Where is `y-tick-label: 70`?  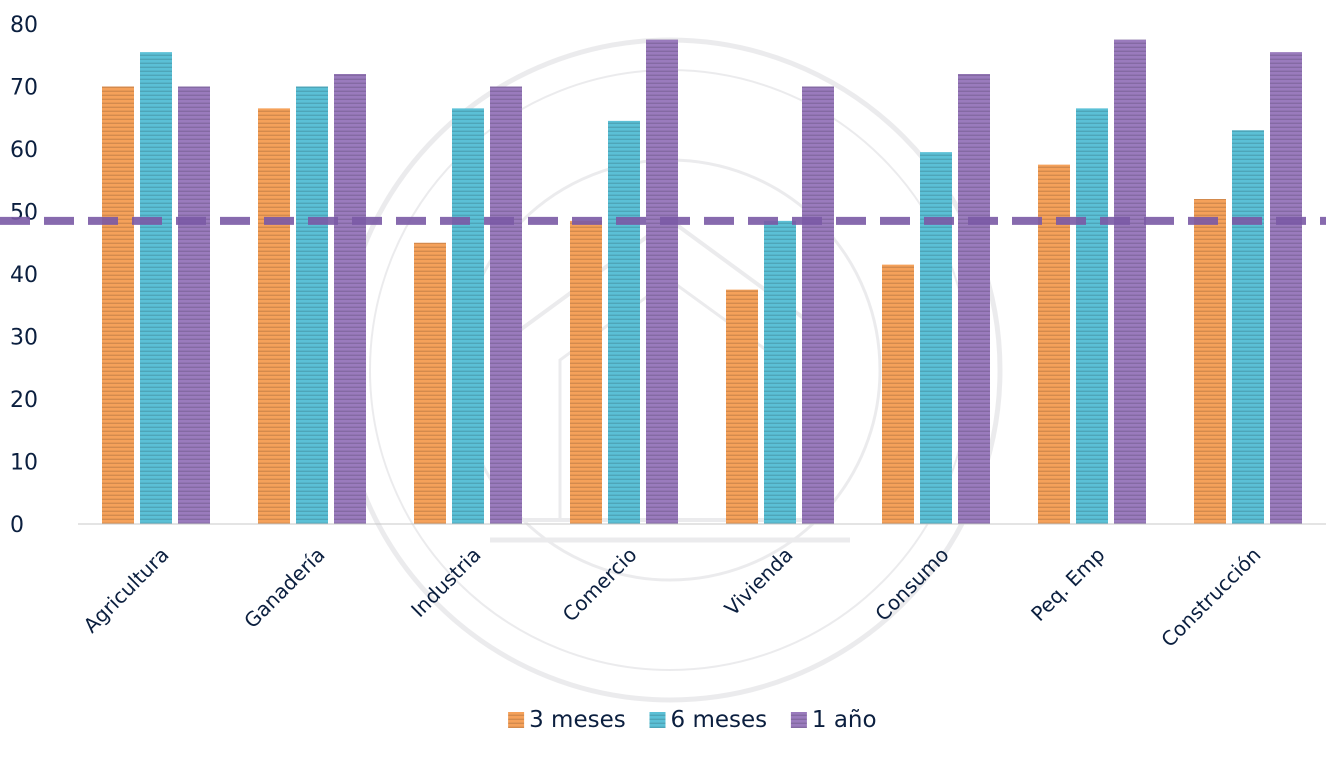 y-tick-label: 70 is located at coordinates (24, 88).